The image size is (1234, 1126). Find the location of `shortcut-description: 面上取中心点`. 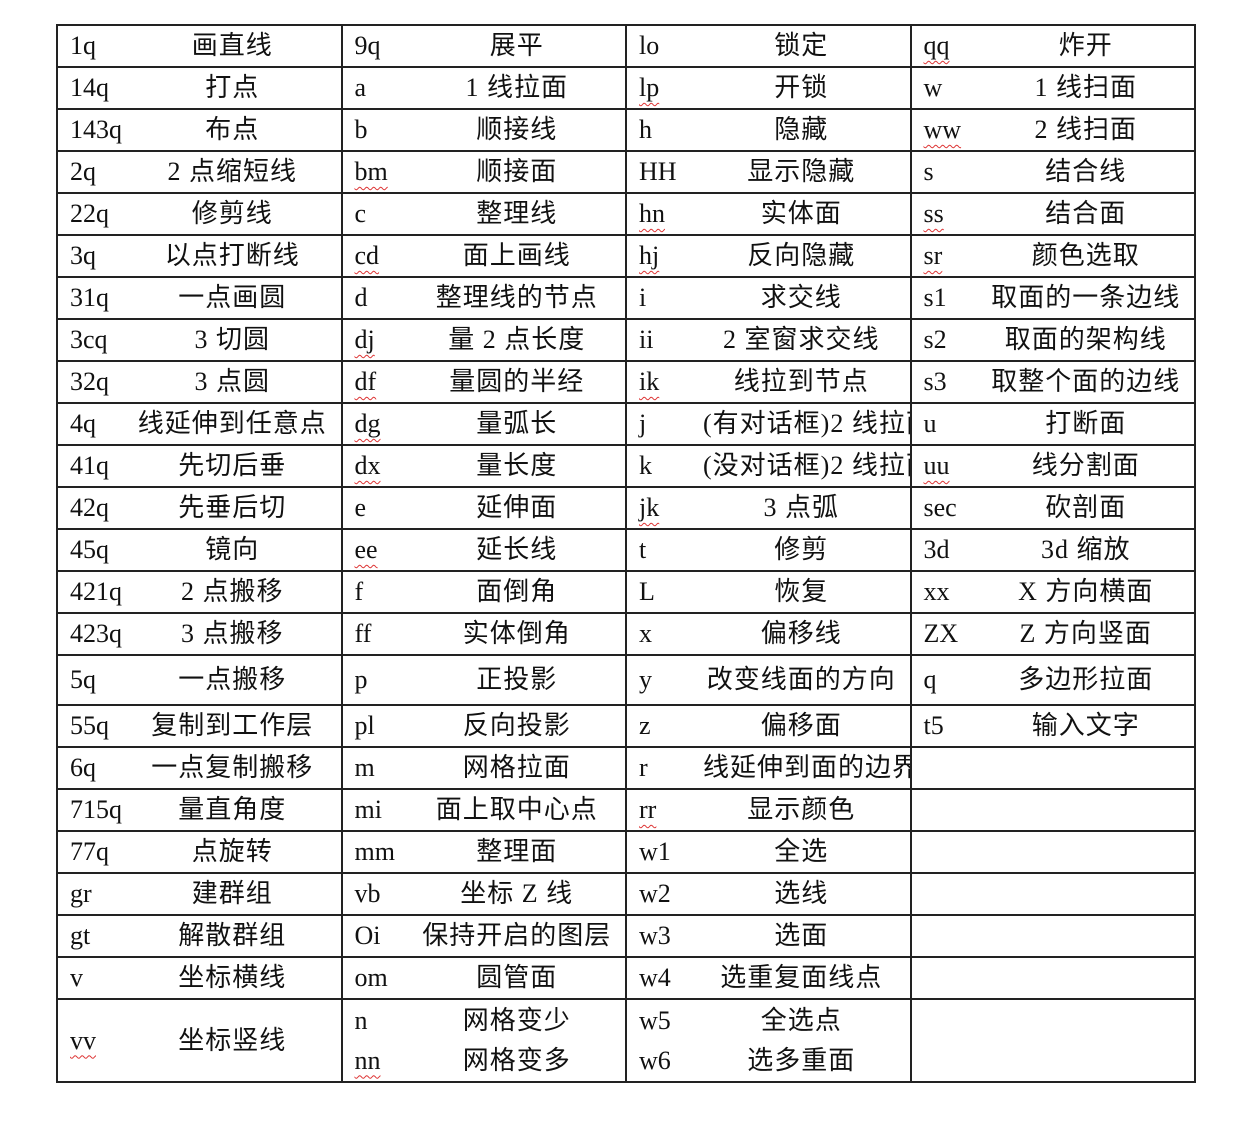

shortcut-description: 面上取中心点 is located at coordinates (516, 809).